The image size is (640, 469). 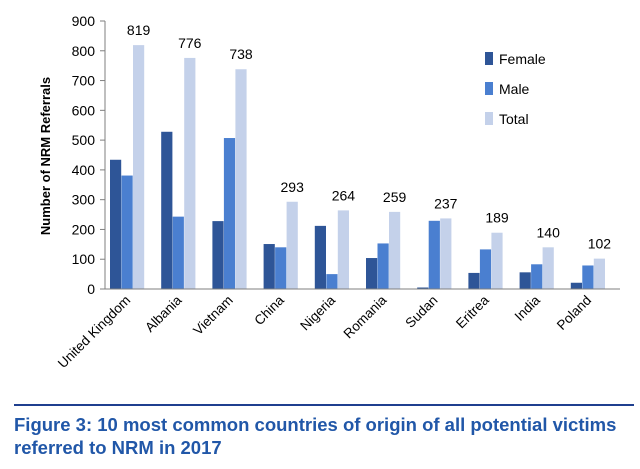 I want to click on bar-total-romania, so click(x=395, y=250).